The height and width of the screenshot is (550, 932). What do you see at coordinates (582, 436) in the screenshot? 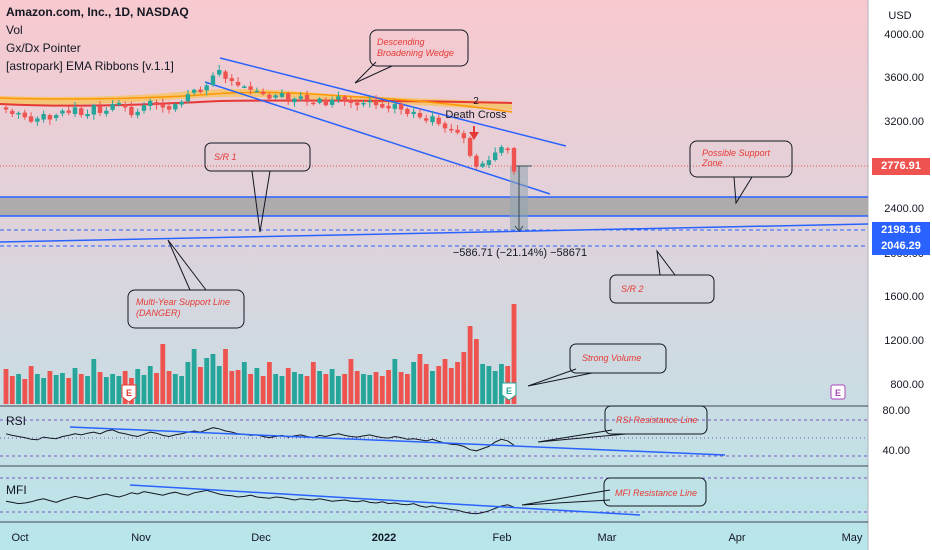
I see `callout-rsi-pointer` at bounding box center [582, 436].